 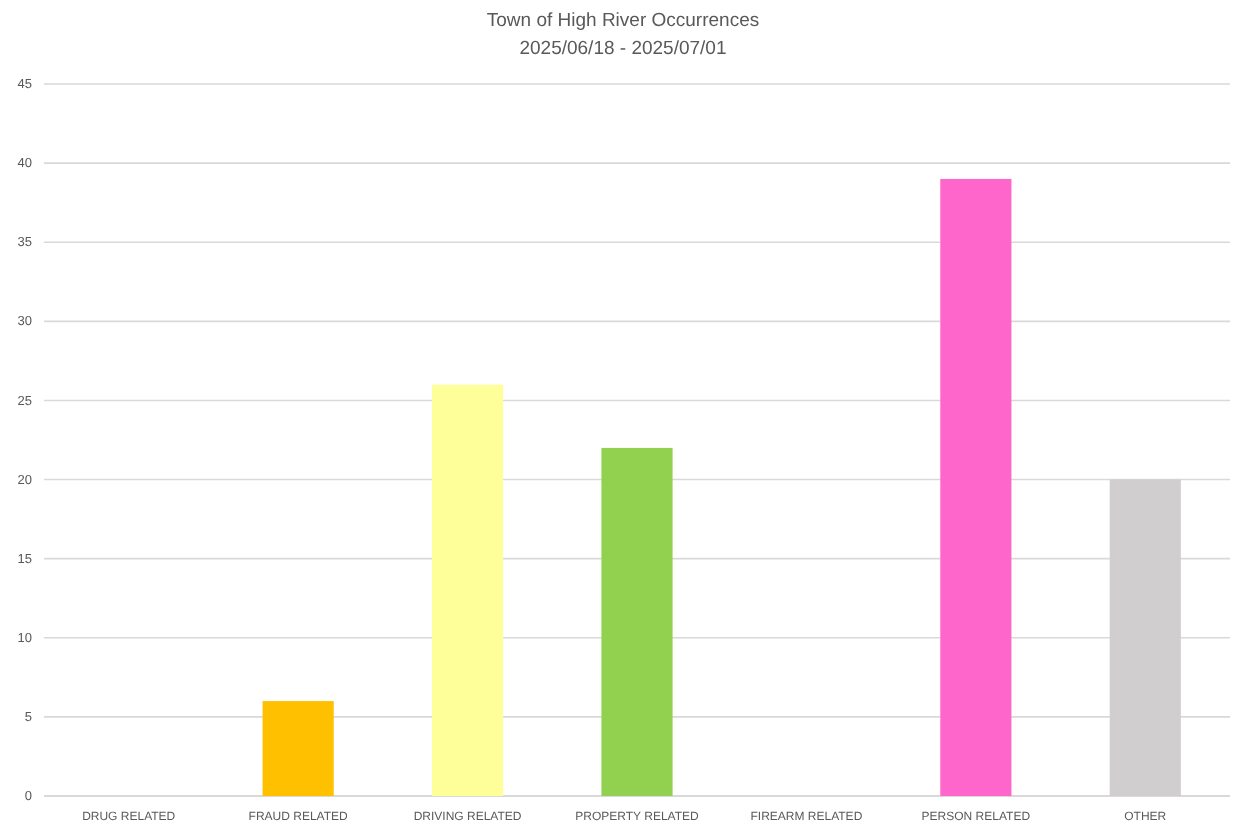 I want to click on chart-subtitle: 2025/06/18 - 2025/07/01, so click(x=623, y=49).